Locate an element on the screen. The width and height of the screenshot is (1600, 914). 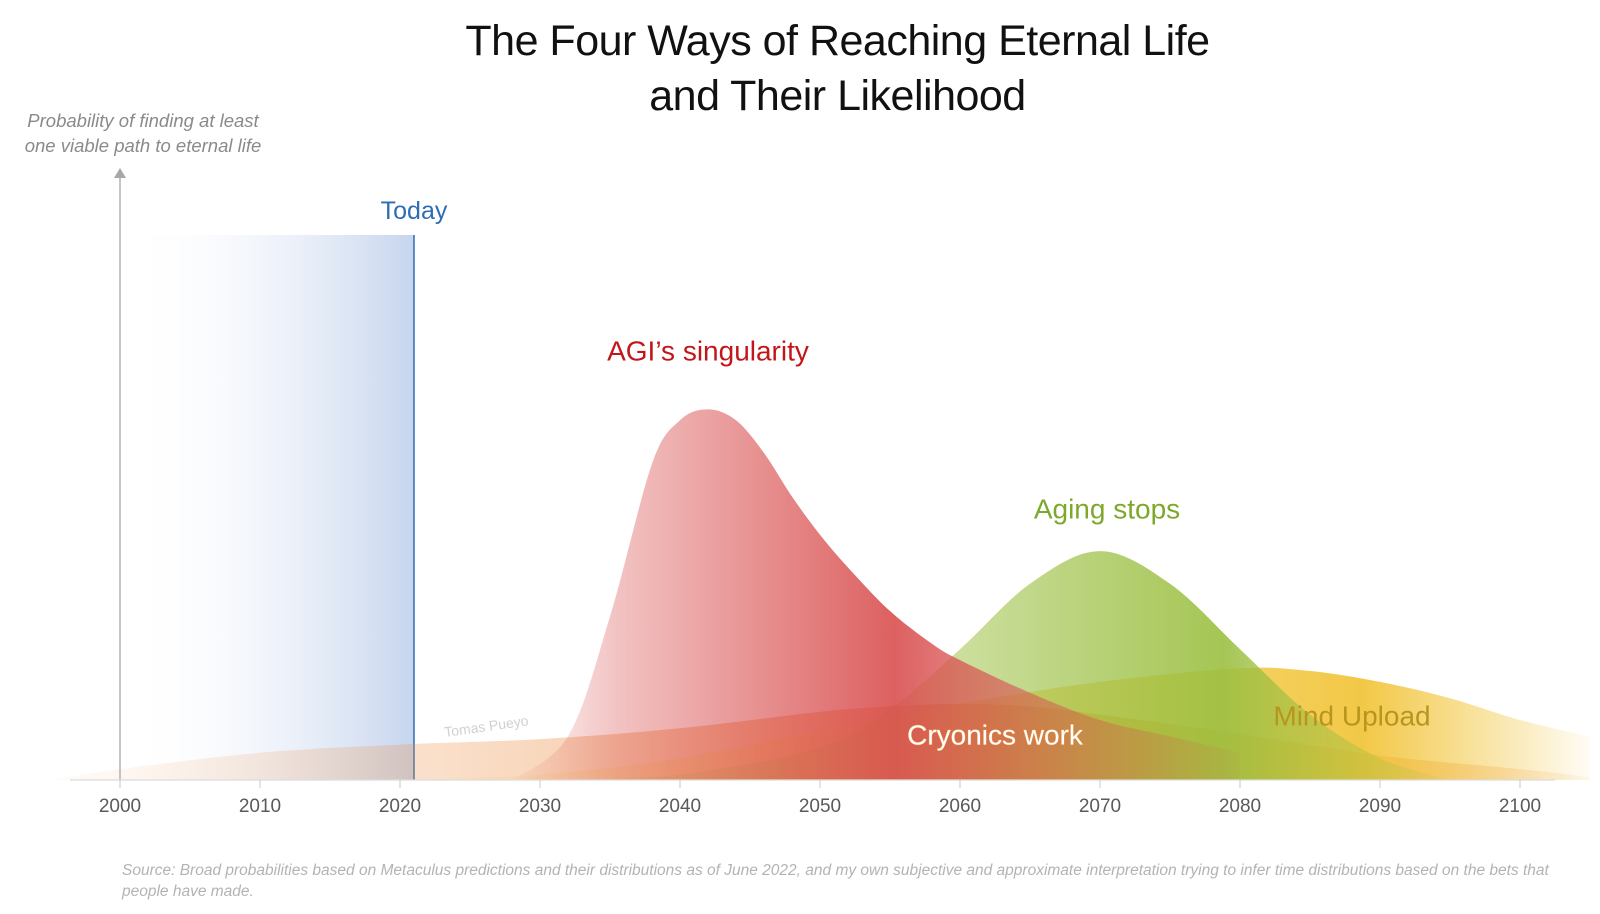
series-label-agi-s-singularity: AGI’s singularity is located at coordinates (708, 350).